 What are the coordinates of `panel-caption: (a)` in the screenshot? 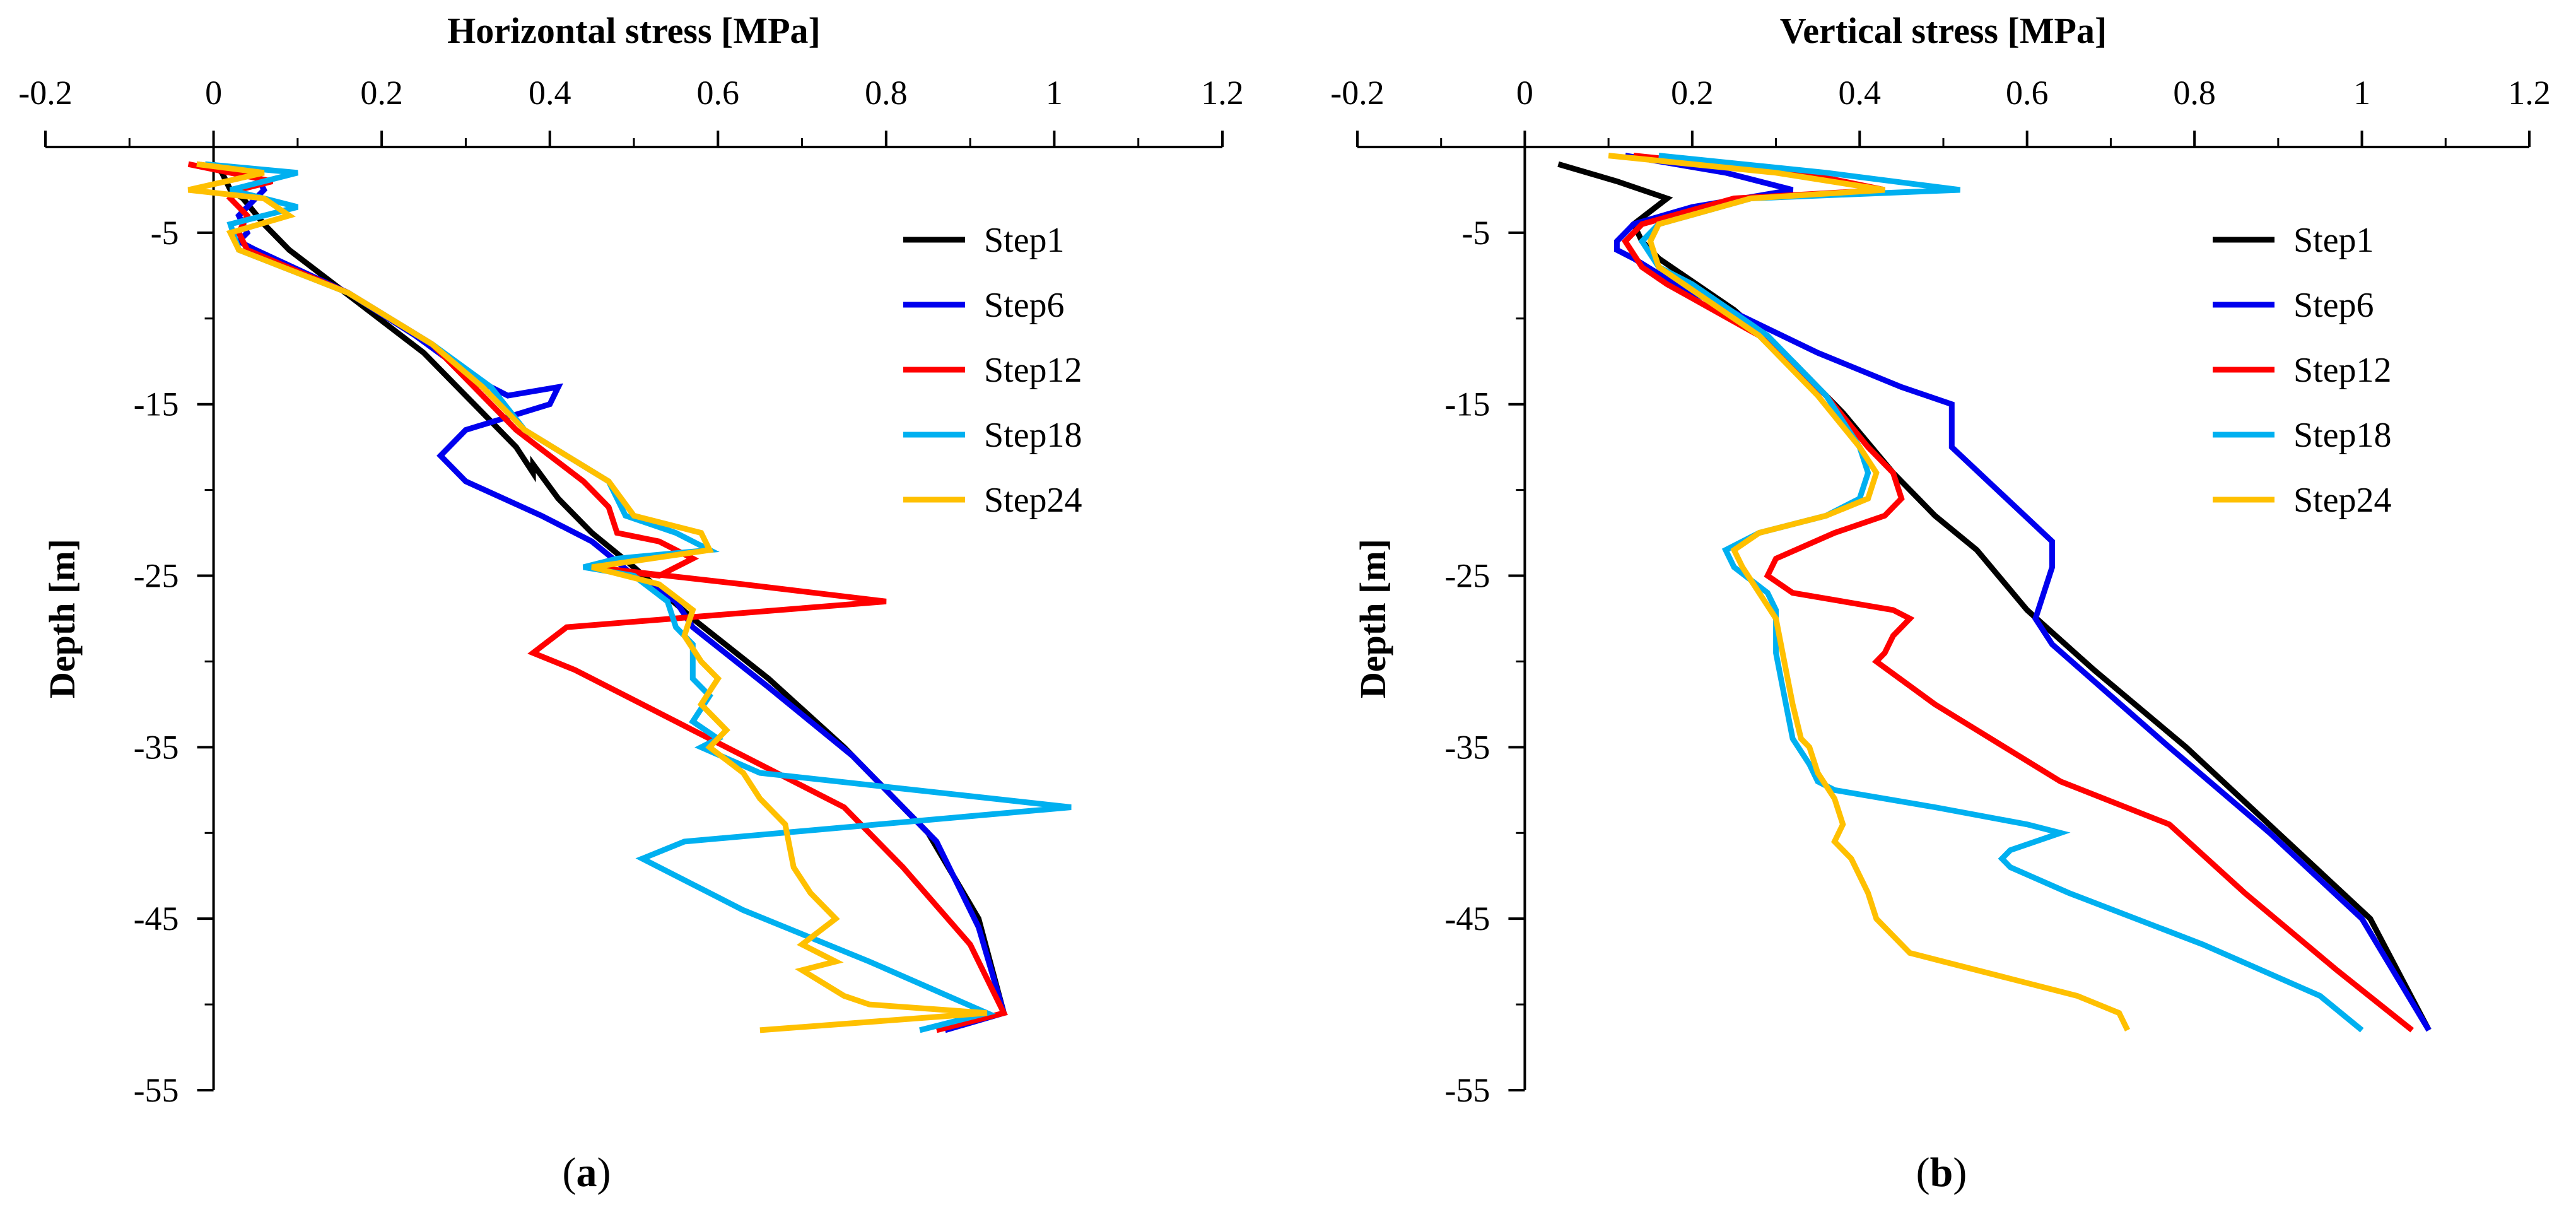 It's located at (587, 1172).